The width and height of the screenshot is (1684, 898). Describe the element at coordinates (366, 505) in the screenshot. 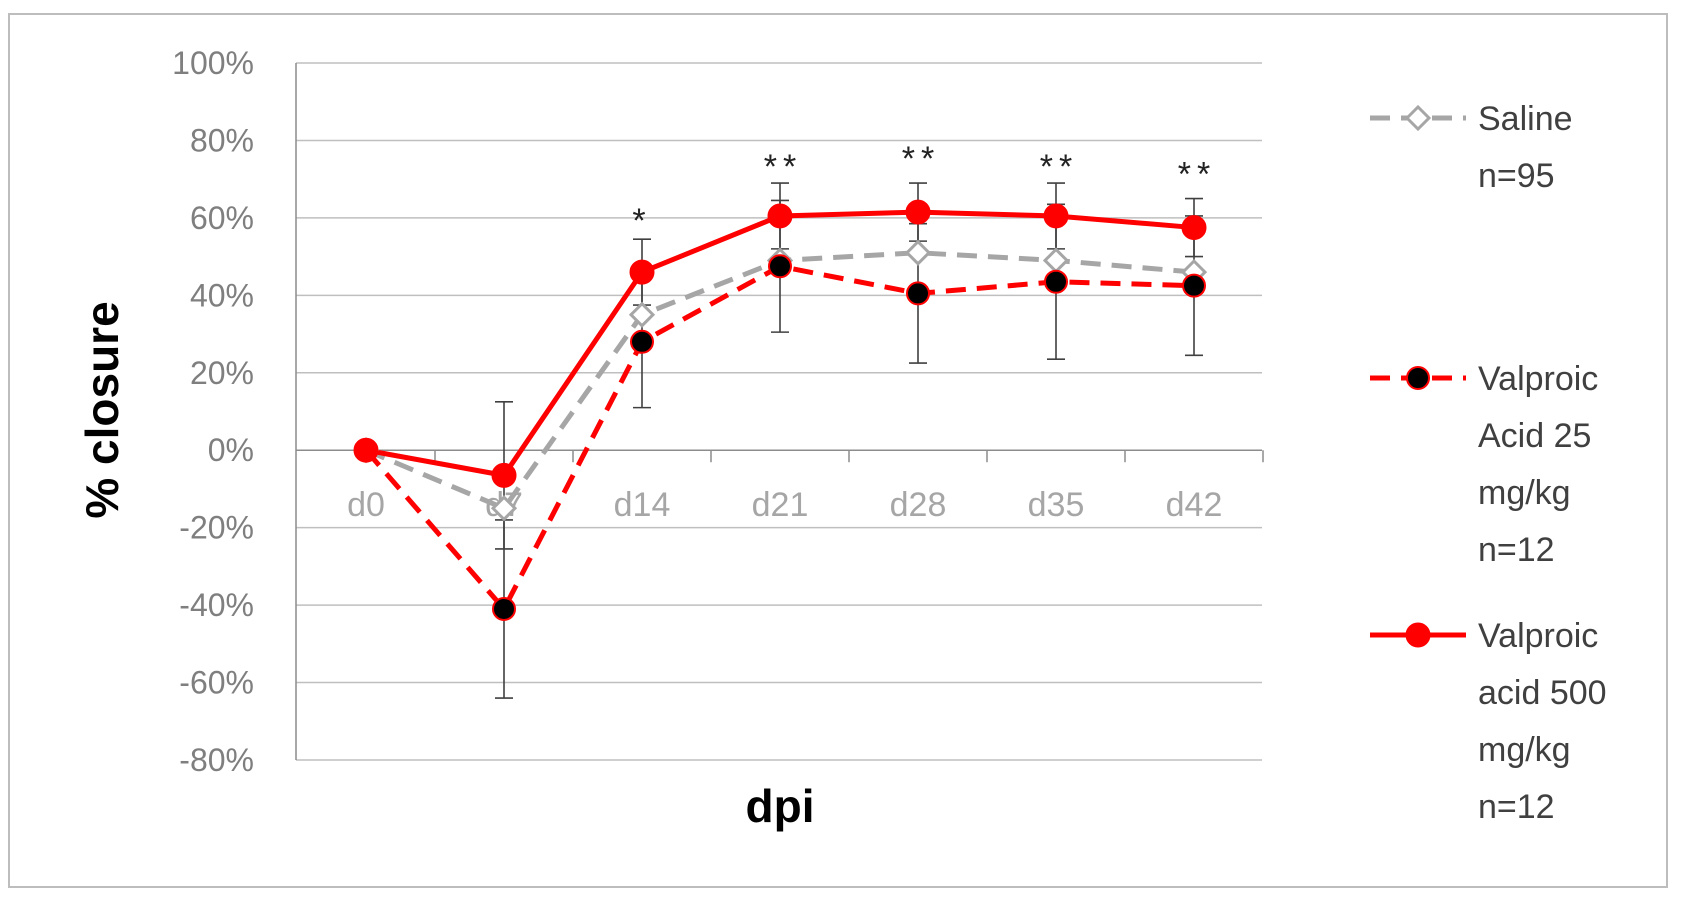

I see `x-tick-label: d0` at that location.